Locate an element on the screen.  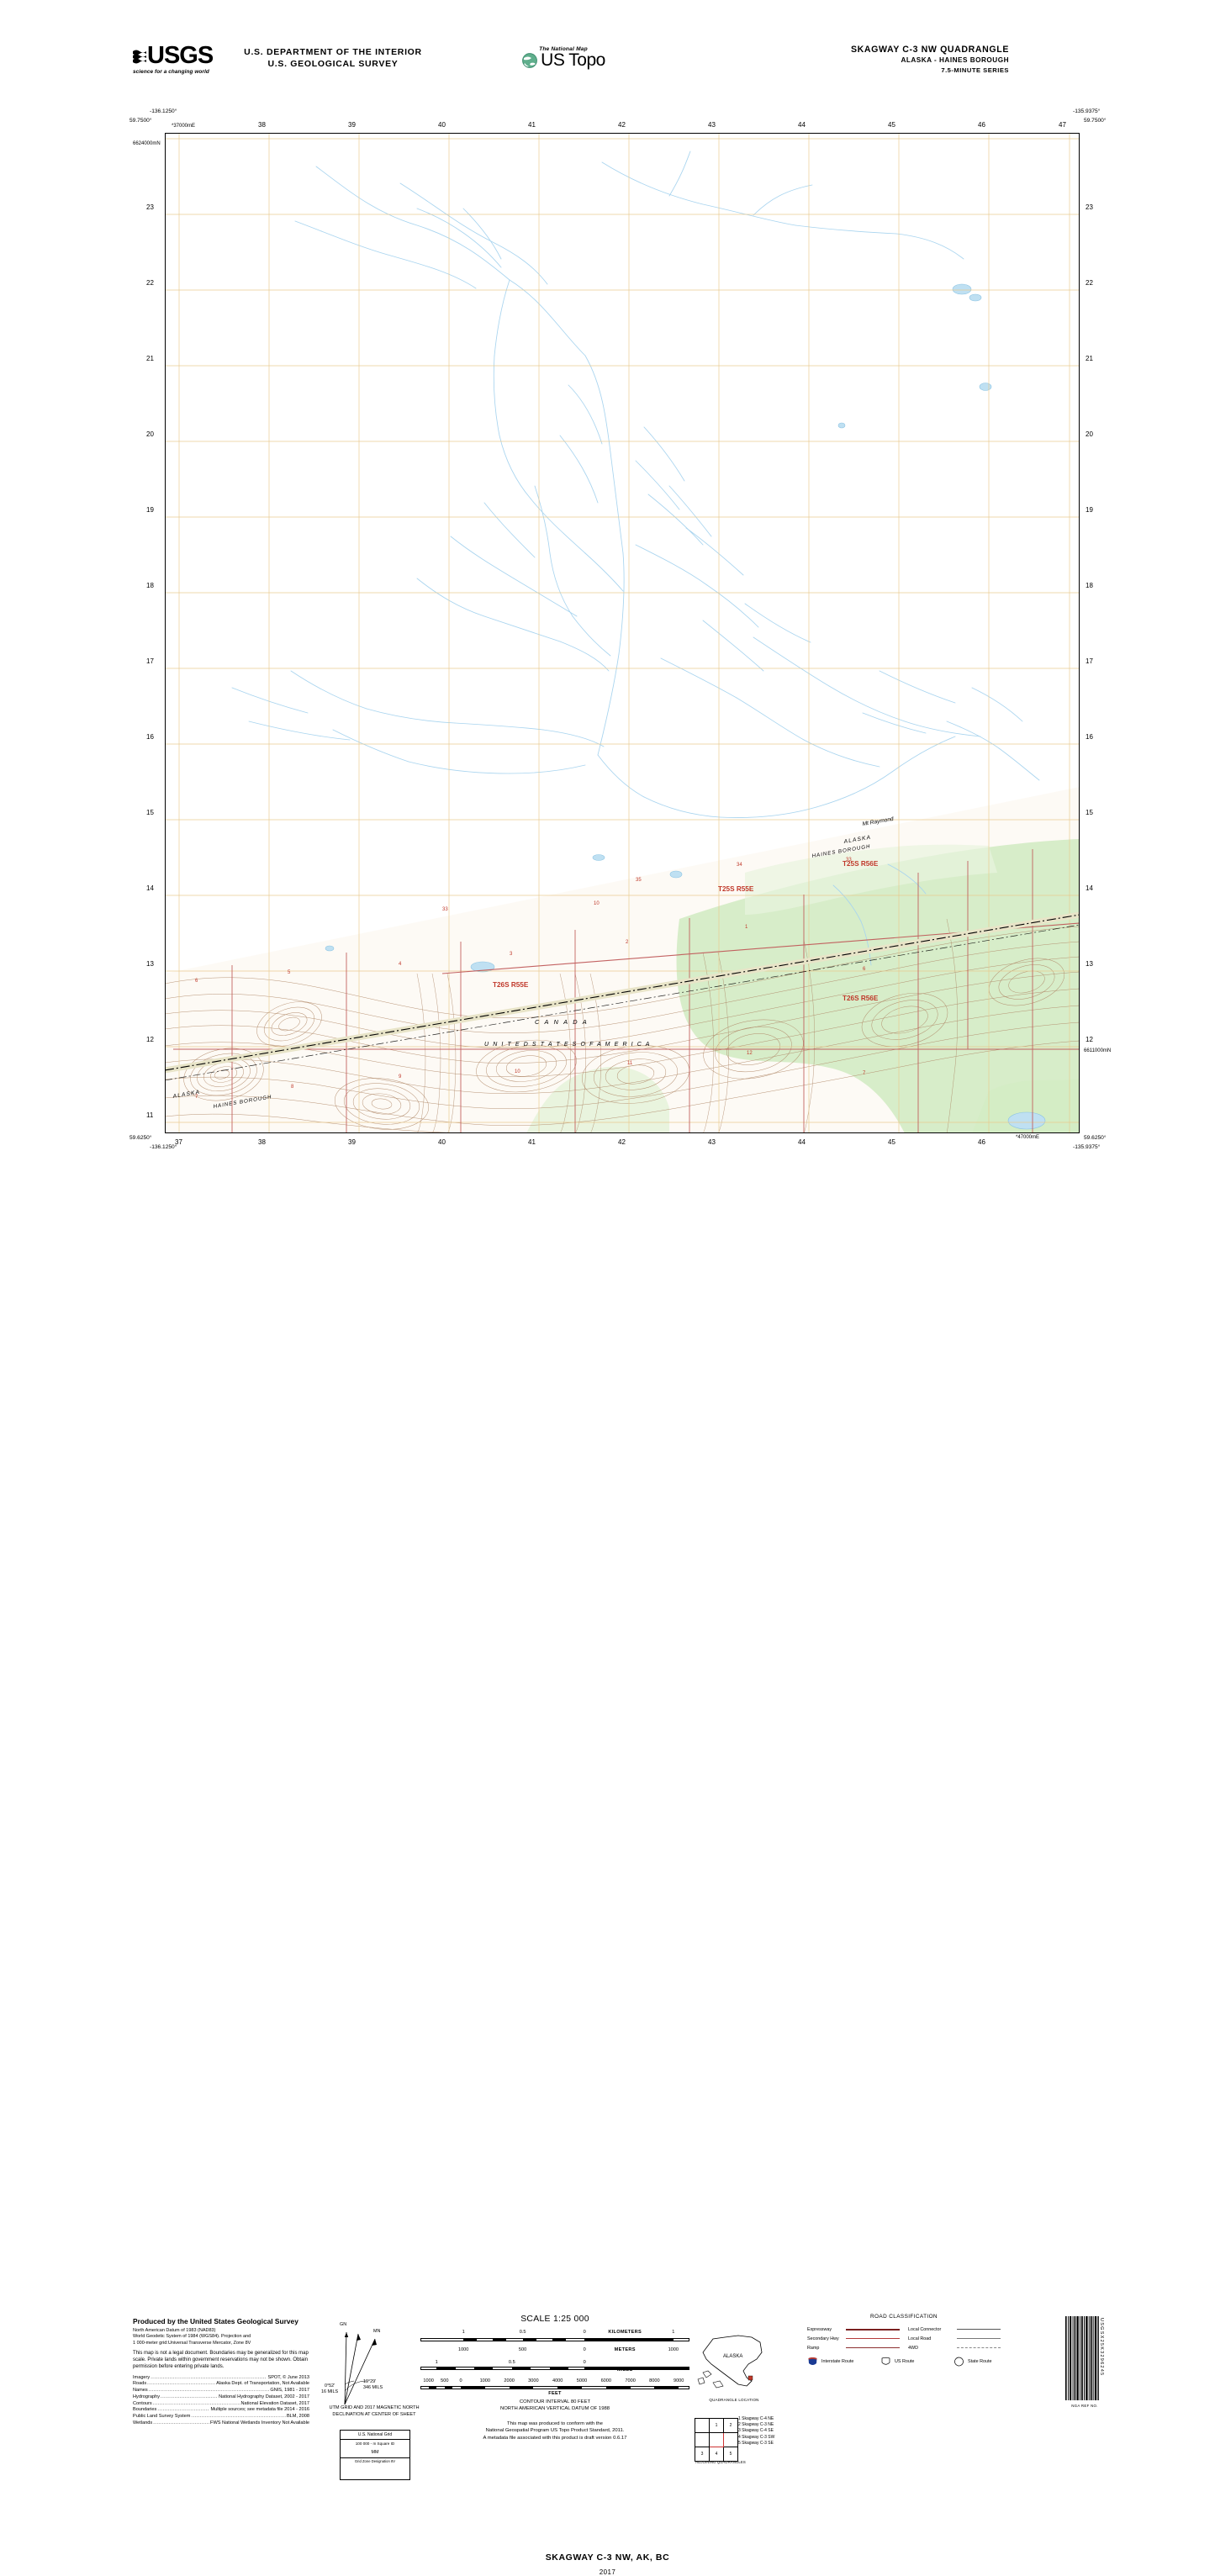
decl-mn-label: MN is located at coordinates (377, 2331).